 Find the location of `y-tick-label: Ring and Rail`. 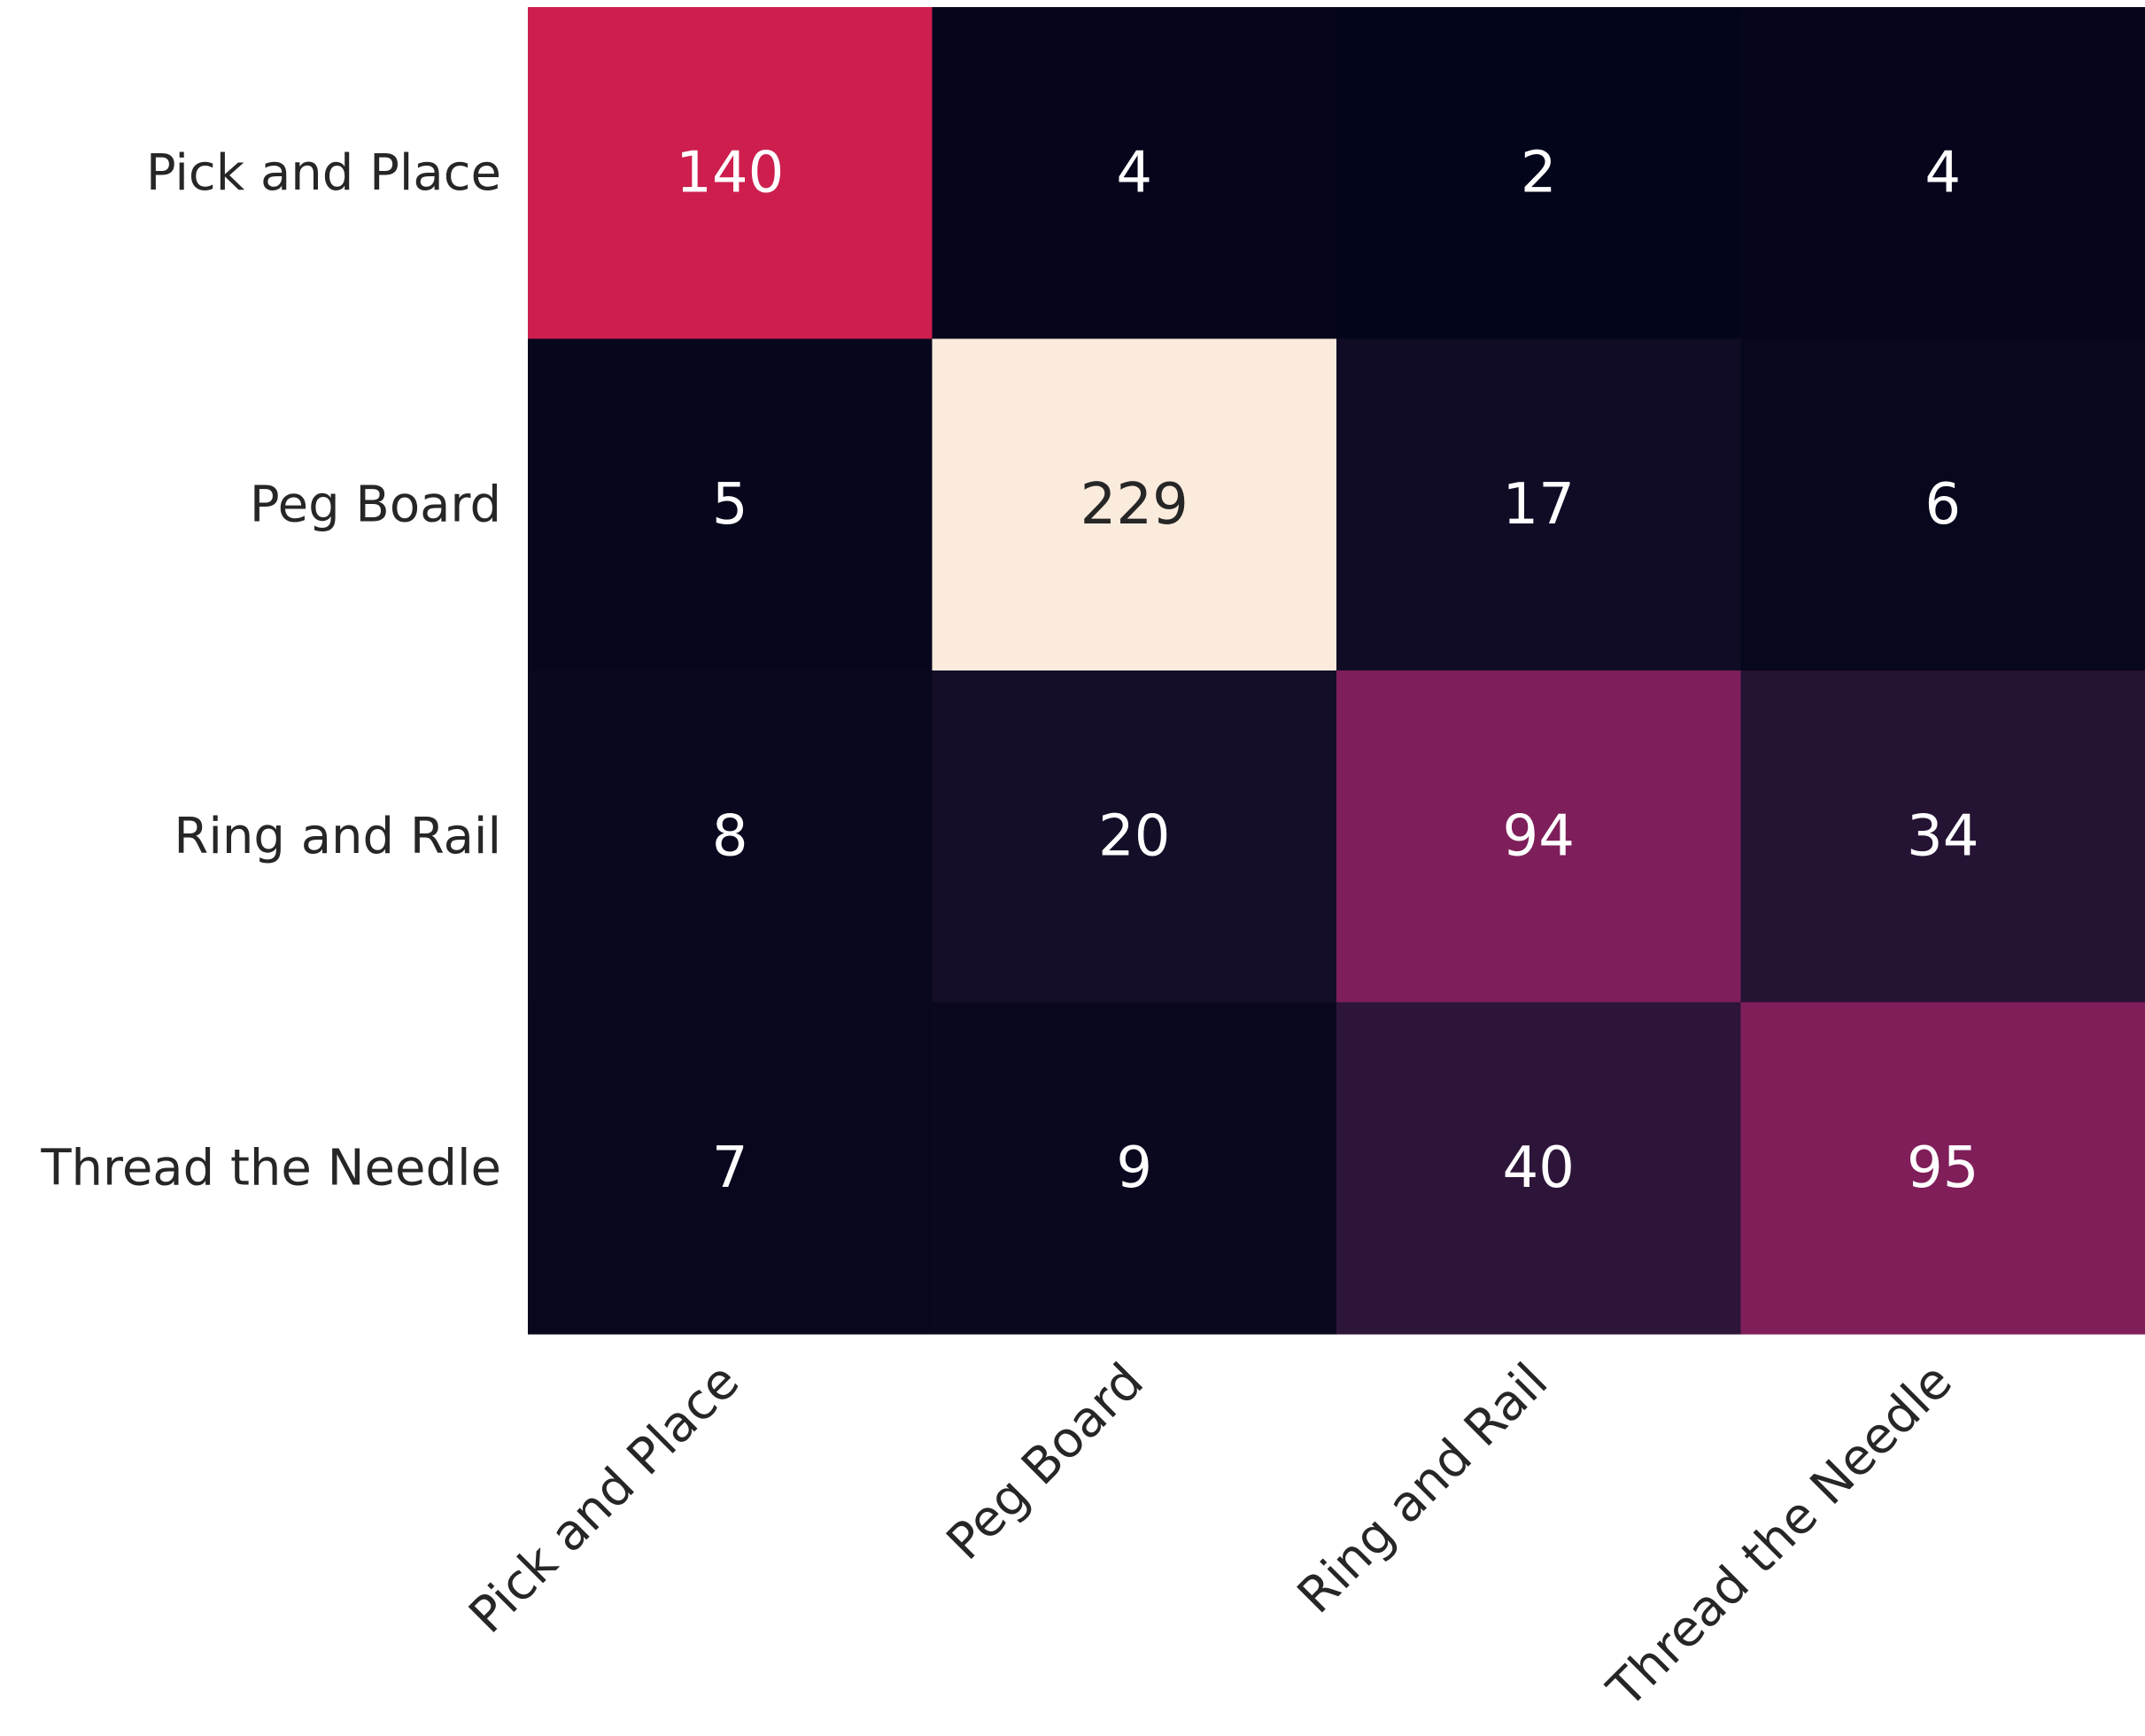

y-tick-label: Ring and Rail is located at coordinates (338, 836).